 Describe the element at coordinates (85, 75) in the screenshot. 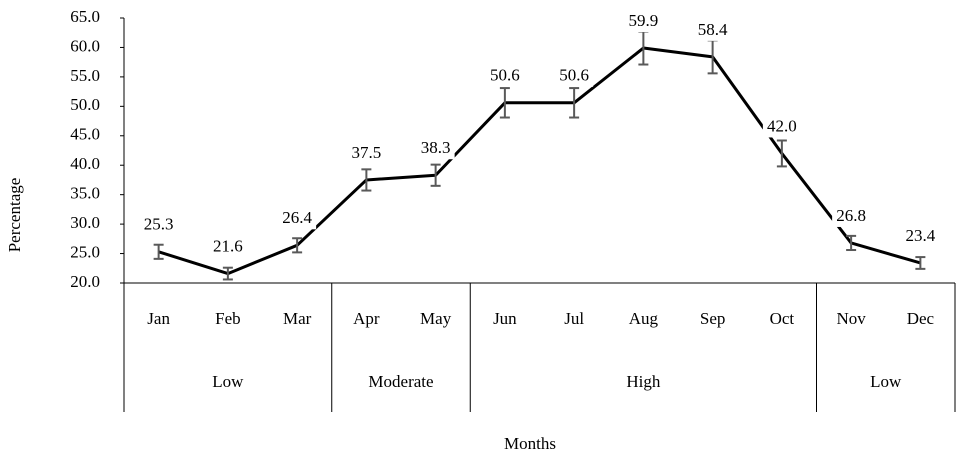

I see `y-tick-label: 55.0` at that location.